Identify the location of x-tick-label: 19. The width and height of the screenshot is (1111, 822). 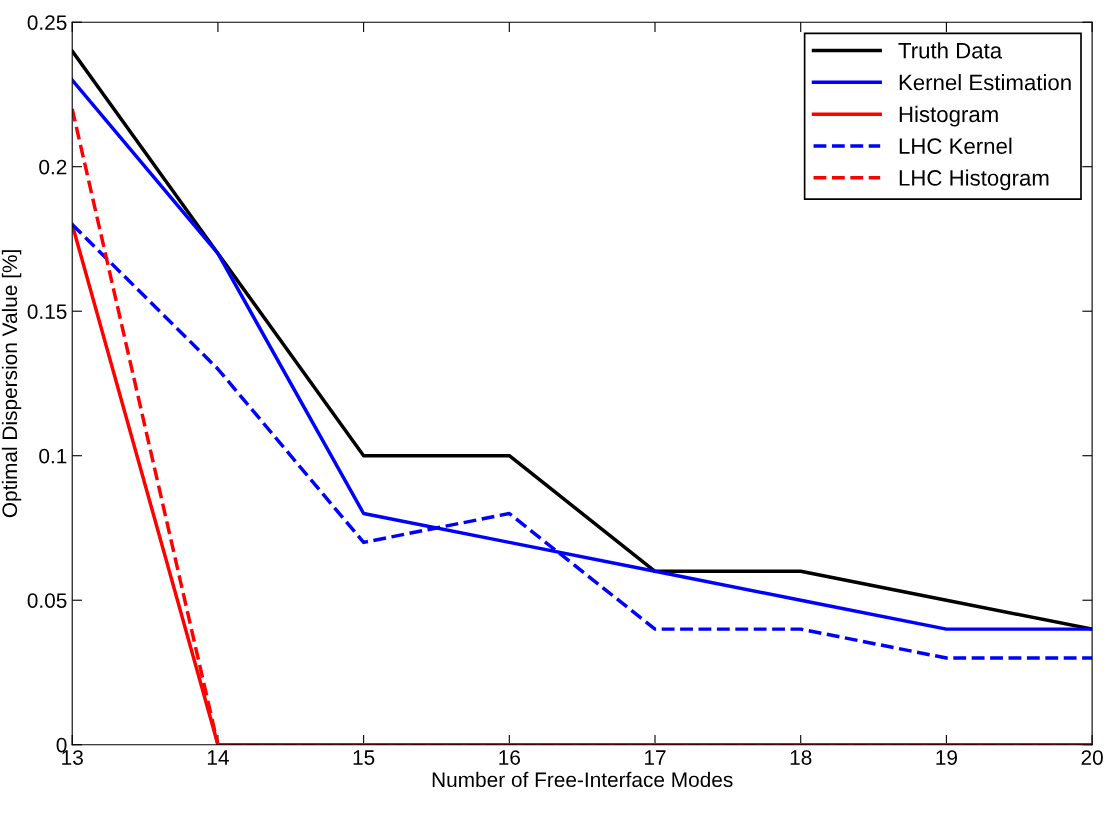
(947, 757).